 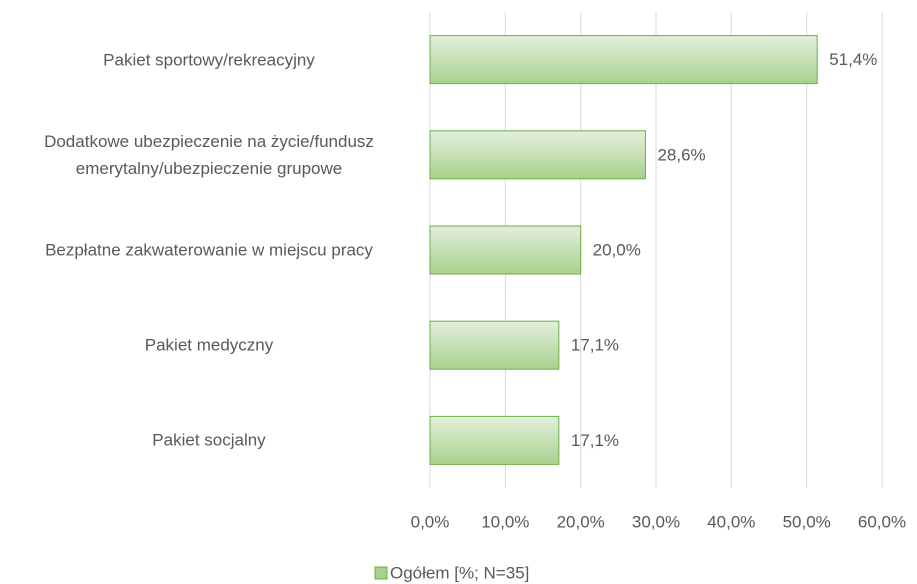 I want to click on category-label: Pakiet sportowy/rekreacyjny, so click(x=209, y=60).